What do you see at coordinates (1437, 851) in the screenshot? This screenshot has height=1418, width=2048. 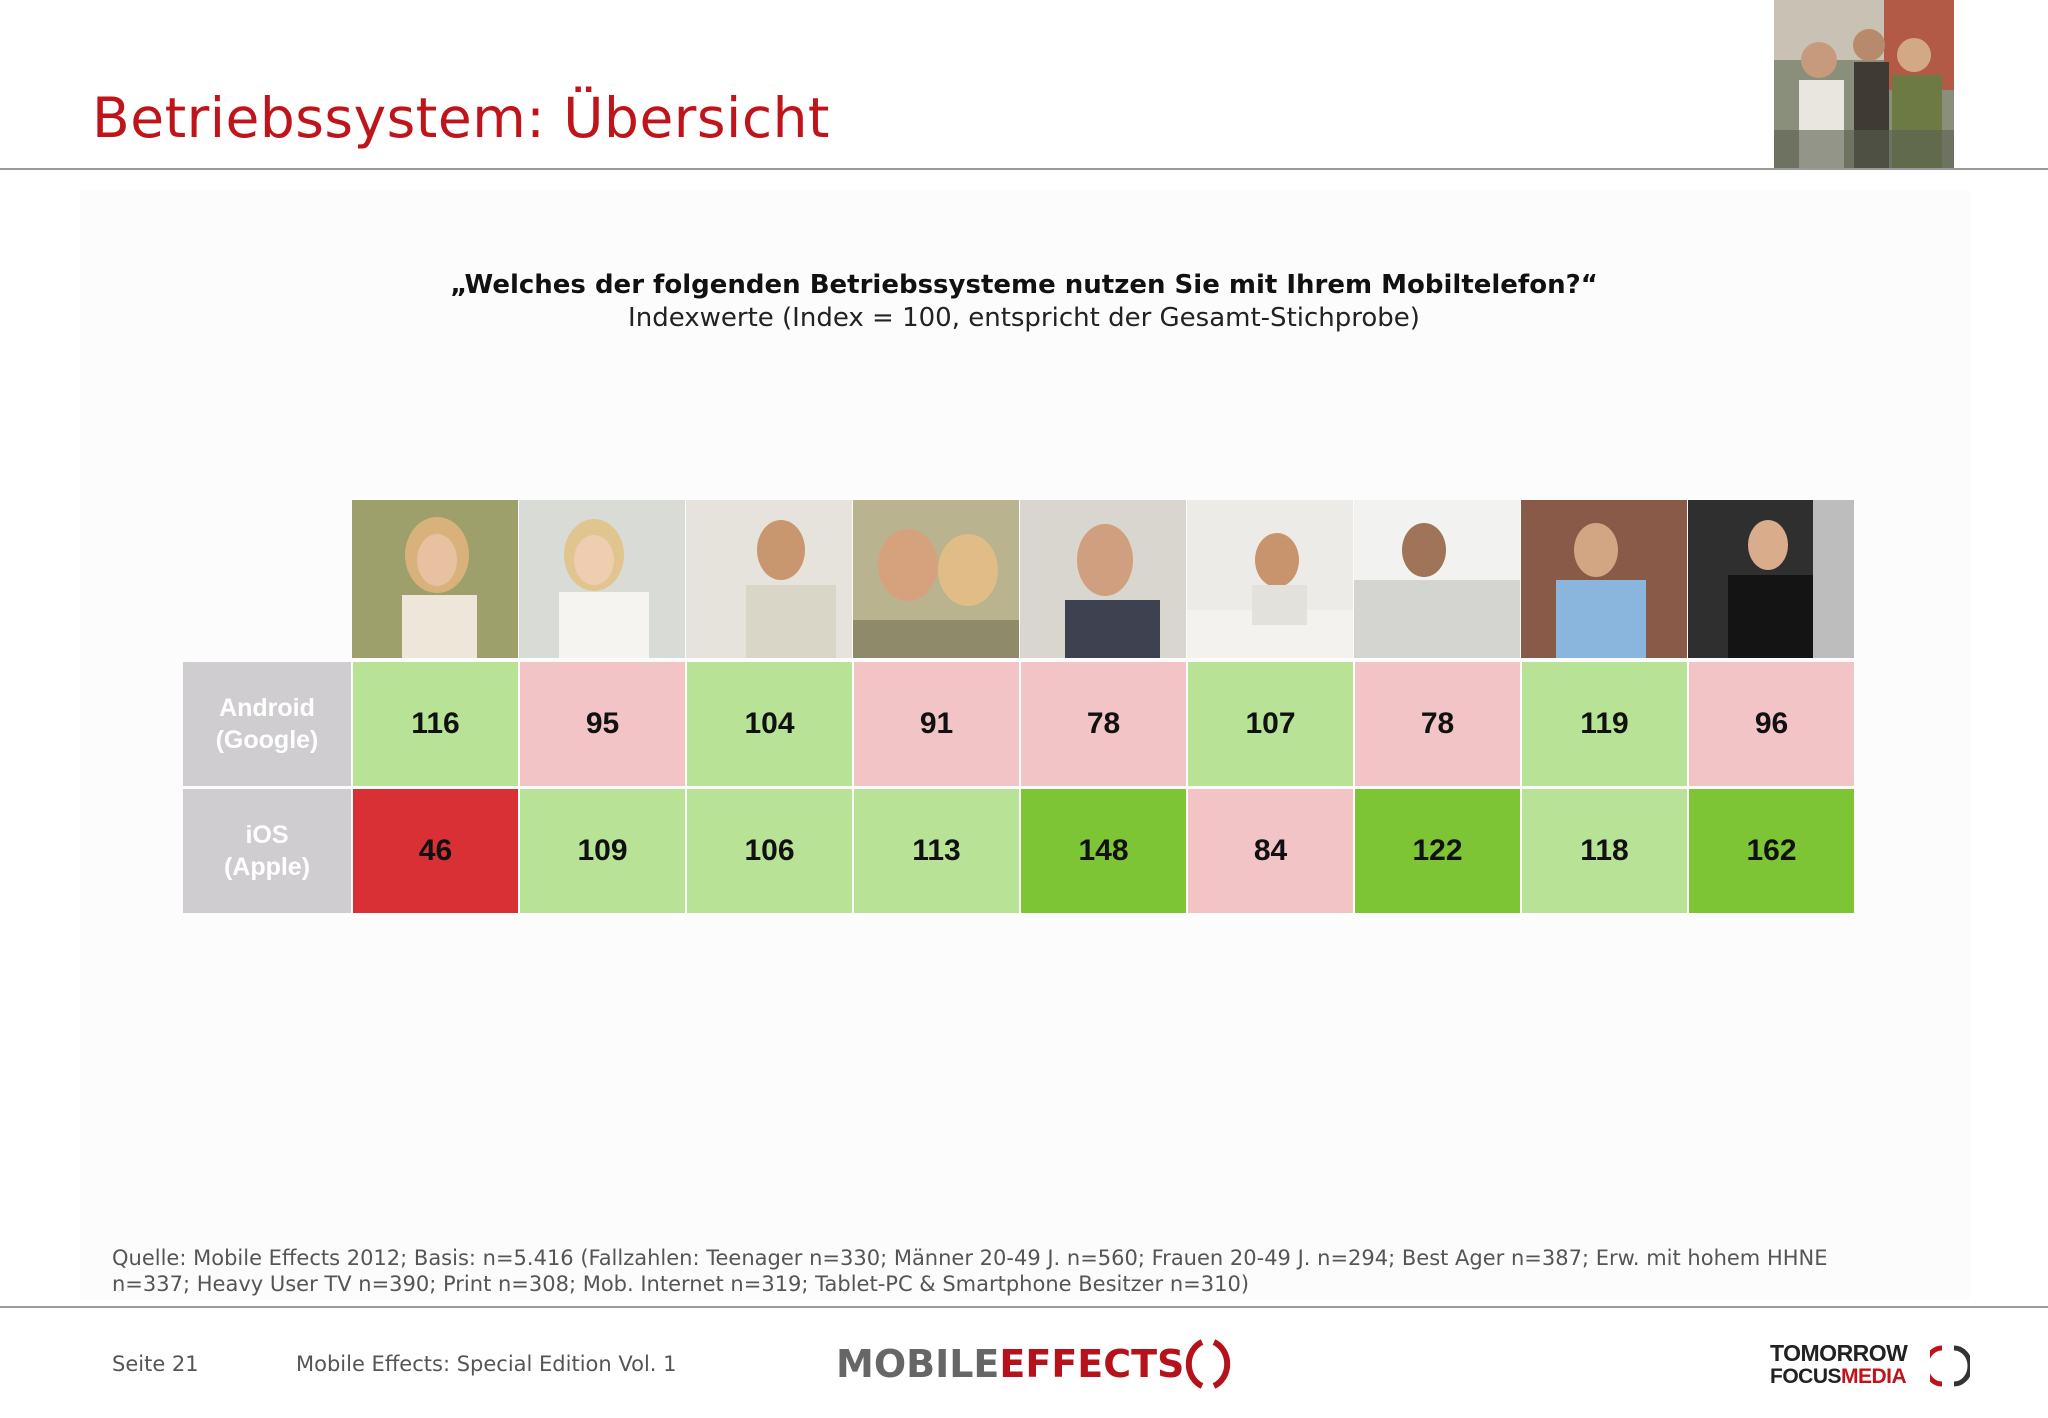 I see `index-cell: 122` at bounding box center [1437, 851].